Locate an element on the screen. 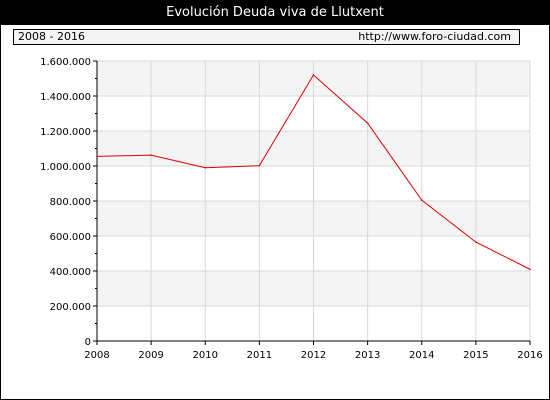 This screenshot has height=400, width=550. y-tick-label: 200.000 is located at coordinates (70, 307).